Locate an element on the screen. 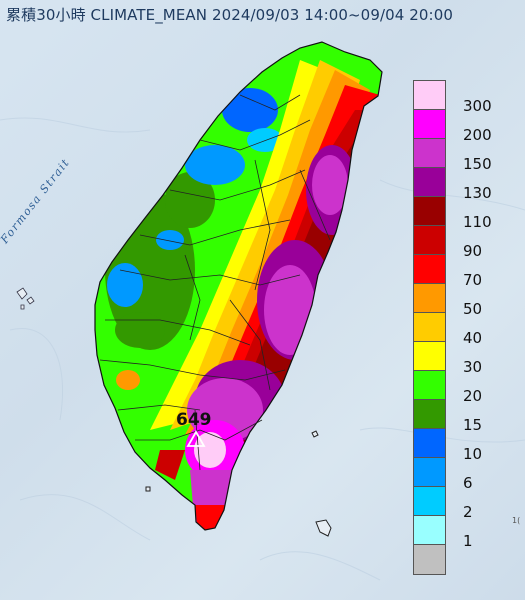  legend-label: 70 is located at coordinates (473, 280).